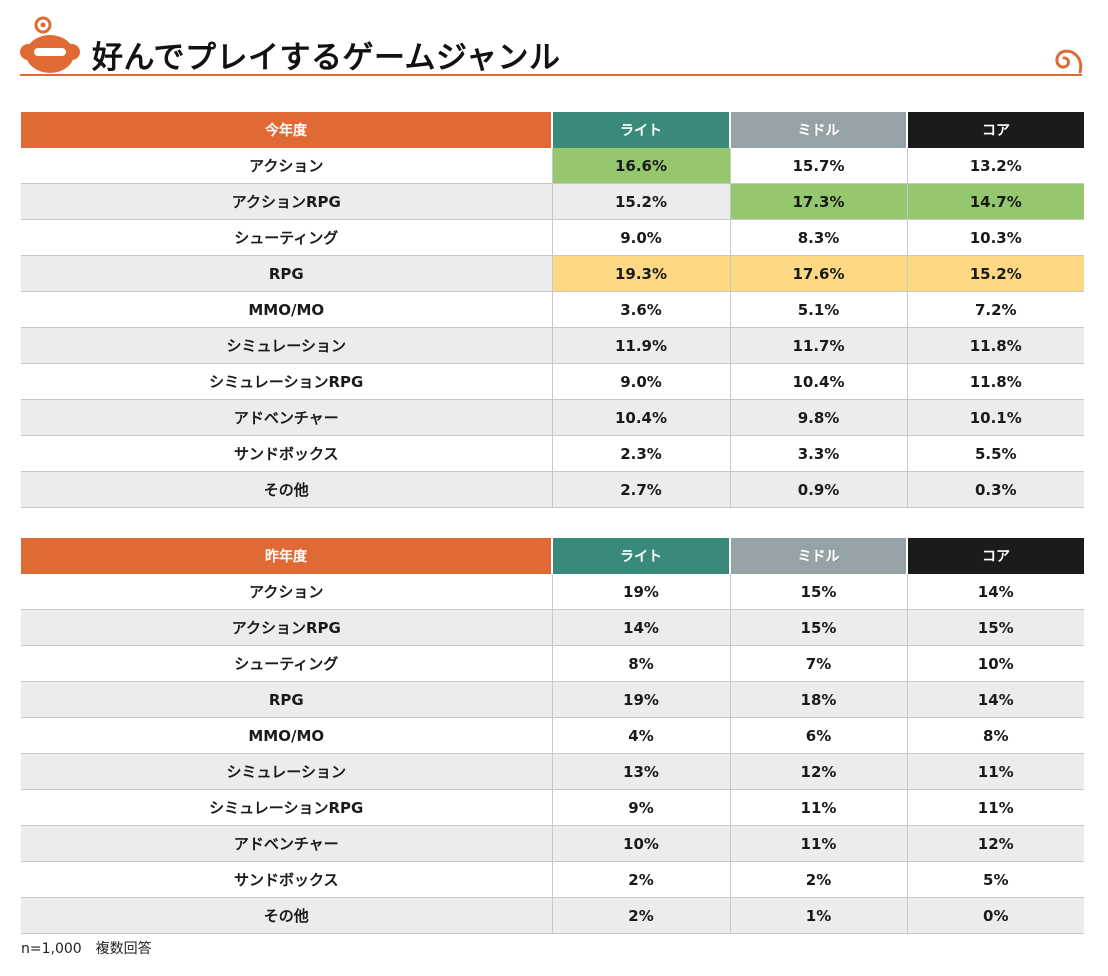  Describe the element at coordinates (640, 663) in the screenshot. I see `light-cell: 8%` at that location.